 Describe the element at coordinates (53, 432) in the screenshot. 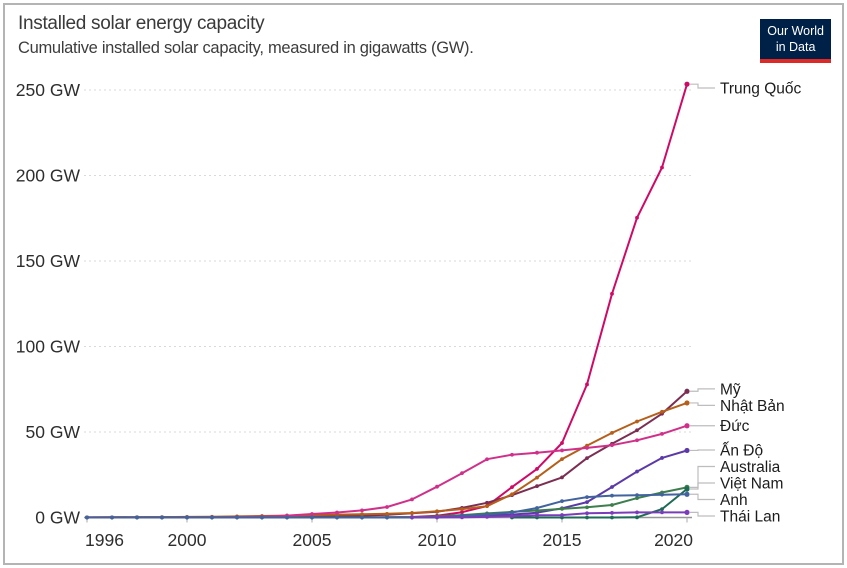

I see `y-axis-tick-label: 50 GW` at that location.